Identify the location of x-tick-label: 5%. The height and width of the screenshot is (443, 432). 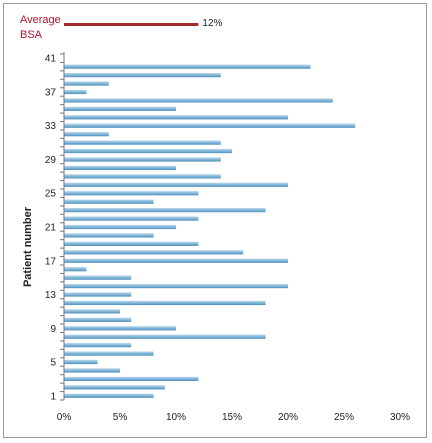
(120, 417).